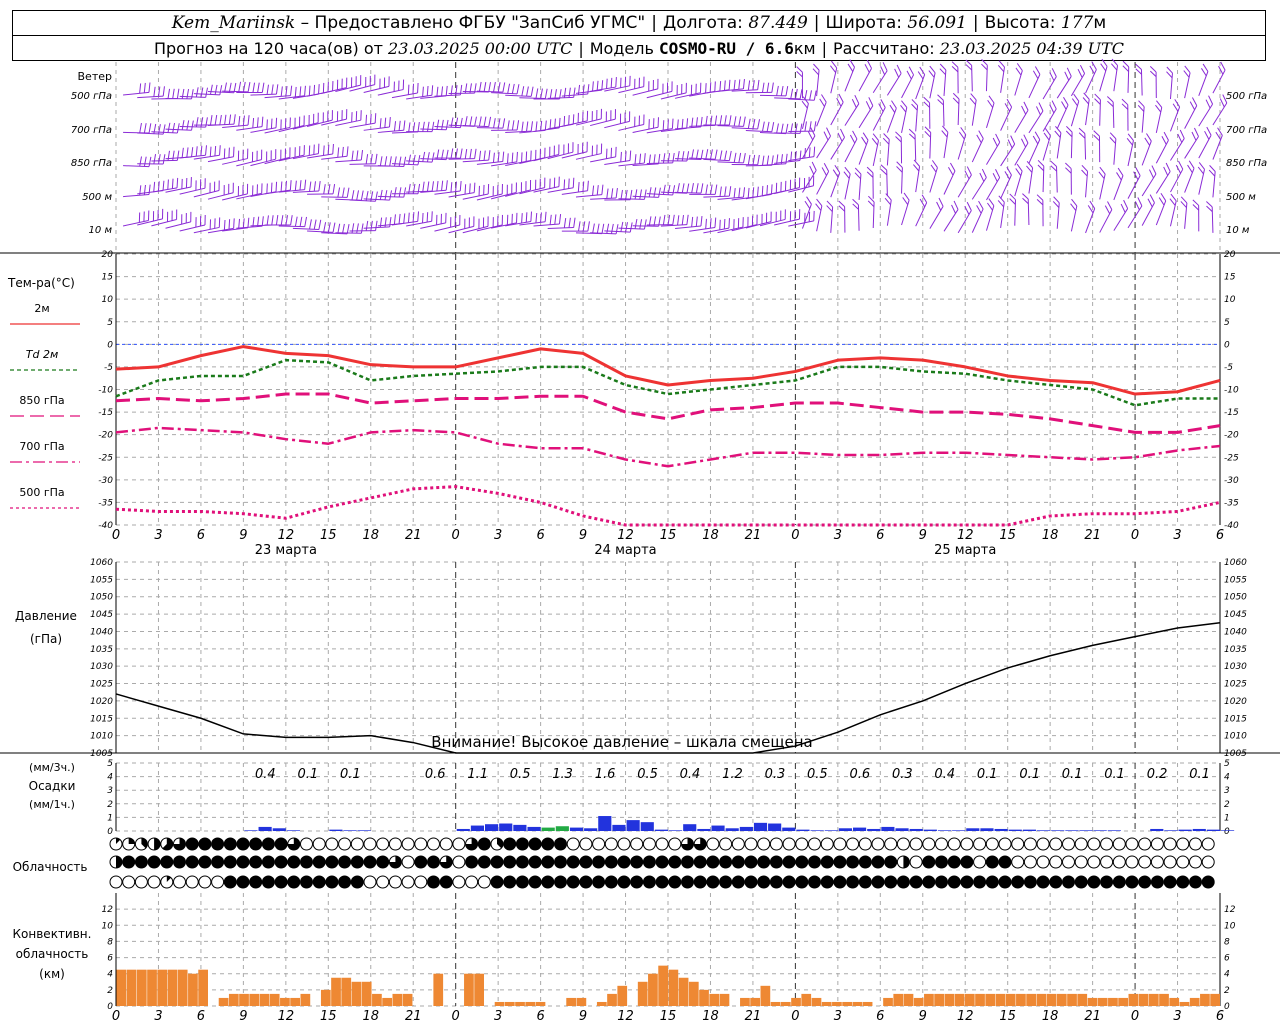  I want to click on convective-xtick: 15, so click(1007, 1016).